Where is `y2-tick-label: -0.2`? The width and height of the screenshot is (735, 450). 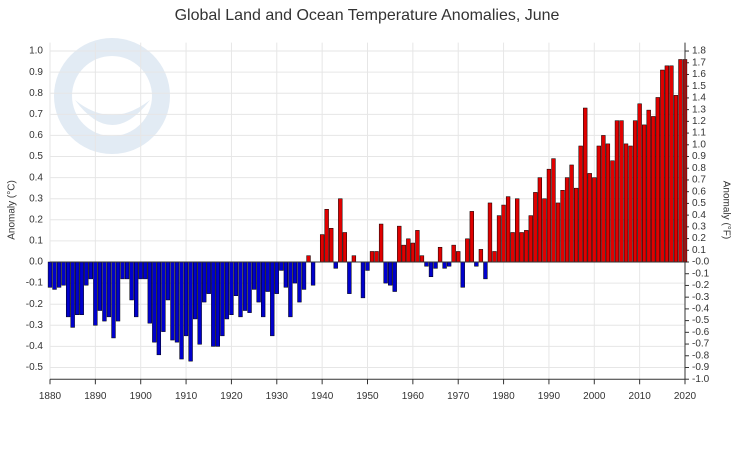 y2-tick-label: -0.2 is located at coordinates (701, 285).